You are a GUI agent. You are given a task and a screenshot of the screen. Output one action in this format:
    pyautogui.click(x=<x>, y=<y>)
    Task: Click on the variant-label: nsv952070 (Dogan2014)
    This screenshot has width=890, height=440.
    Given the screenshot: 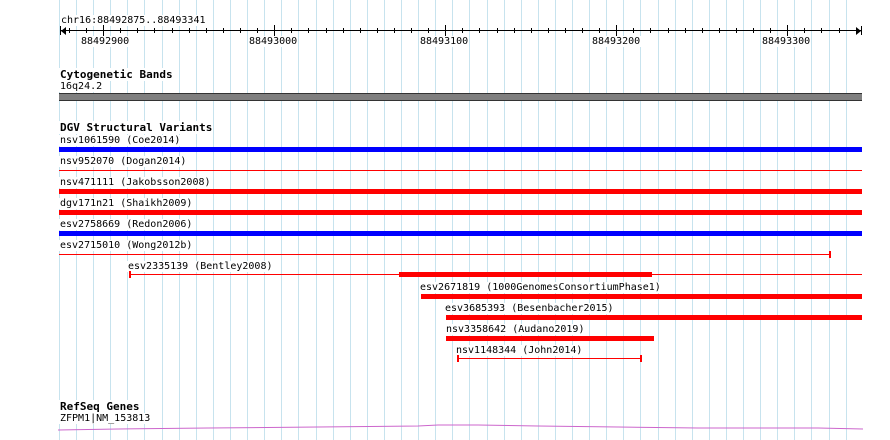 What is the action you would take?
    pyautogui.click(x=123, y=161)
    